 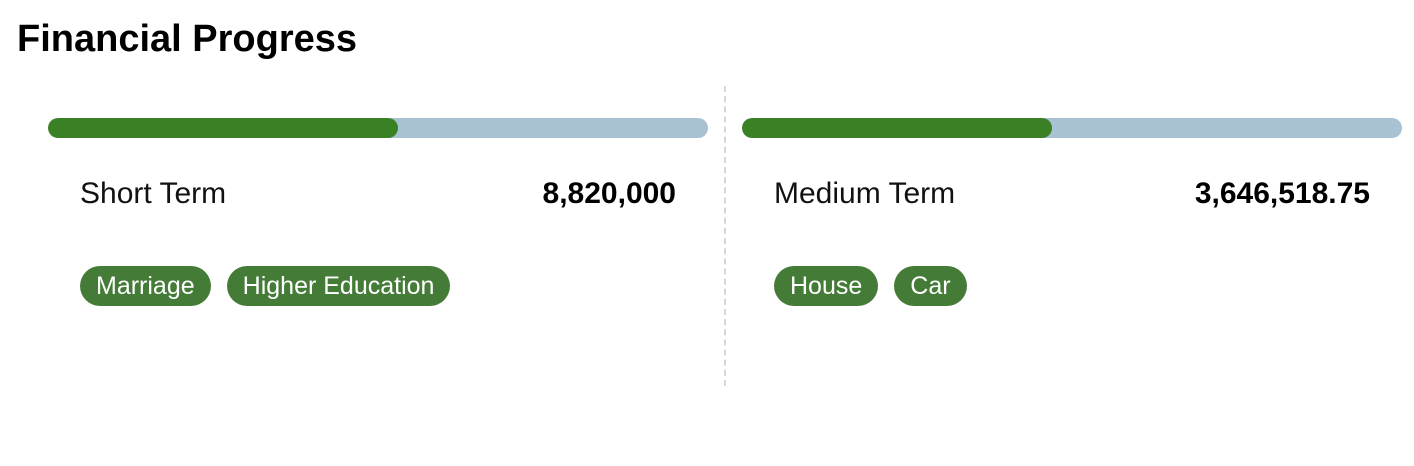 I want to click on tag-list-medium-term: House Car, so click(x=870, y=286).